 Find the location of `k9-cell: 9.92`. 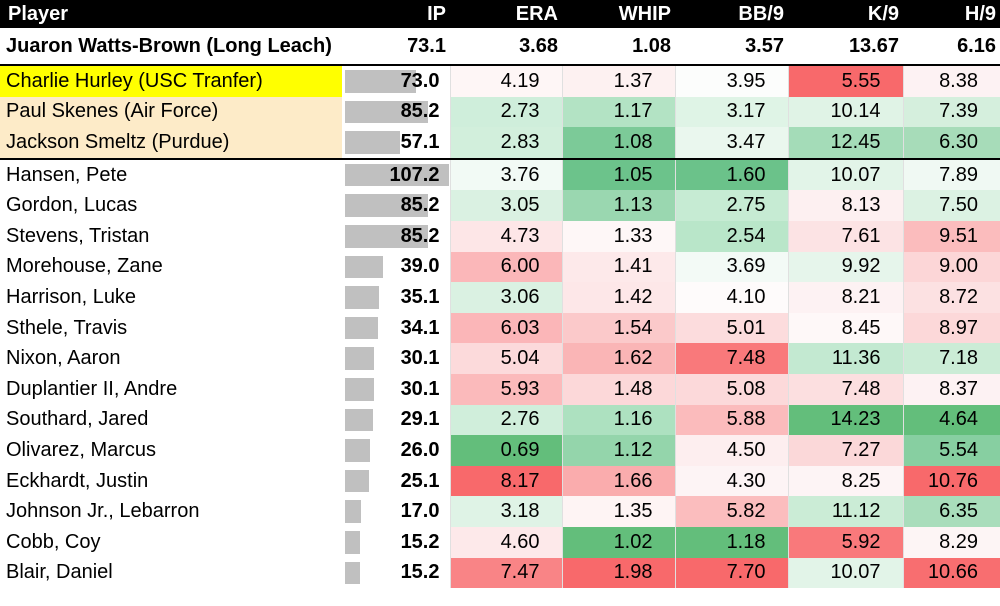

k9-cell: 9.92 is located at coordinates (845, 267).